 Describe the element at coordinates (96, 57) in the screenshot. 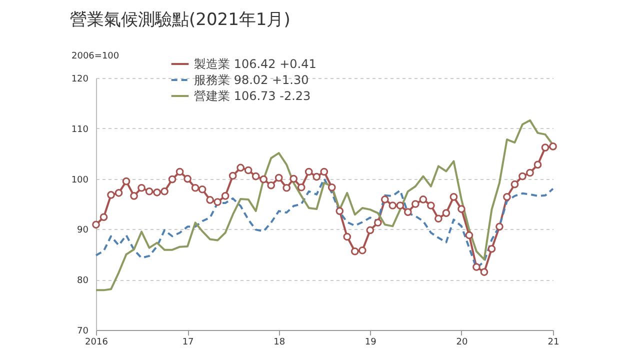

I see `y-axis-title: 2006=100` at that location.